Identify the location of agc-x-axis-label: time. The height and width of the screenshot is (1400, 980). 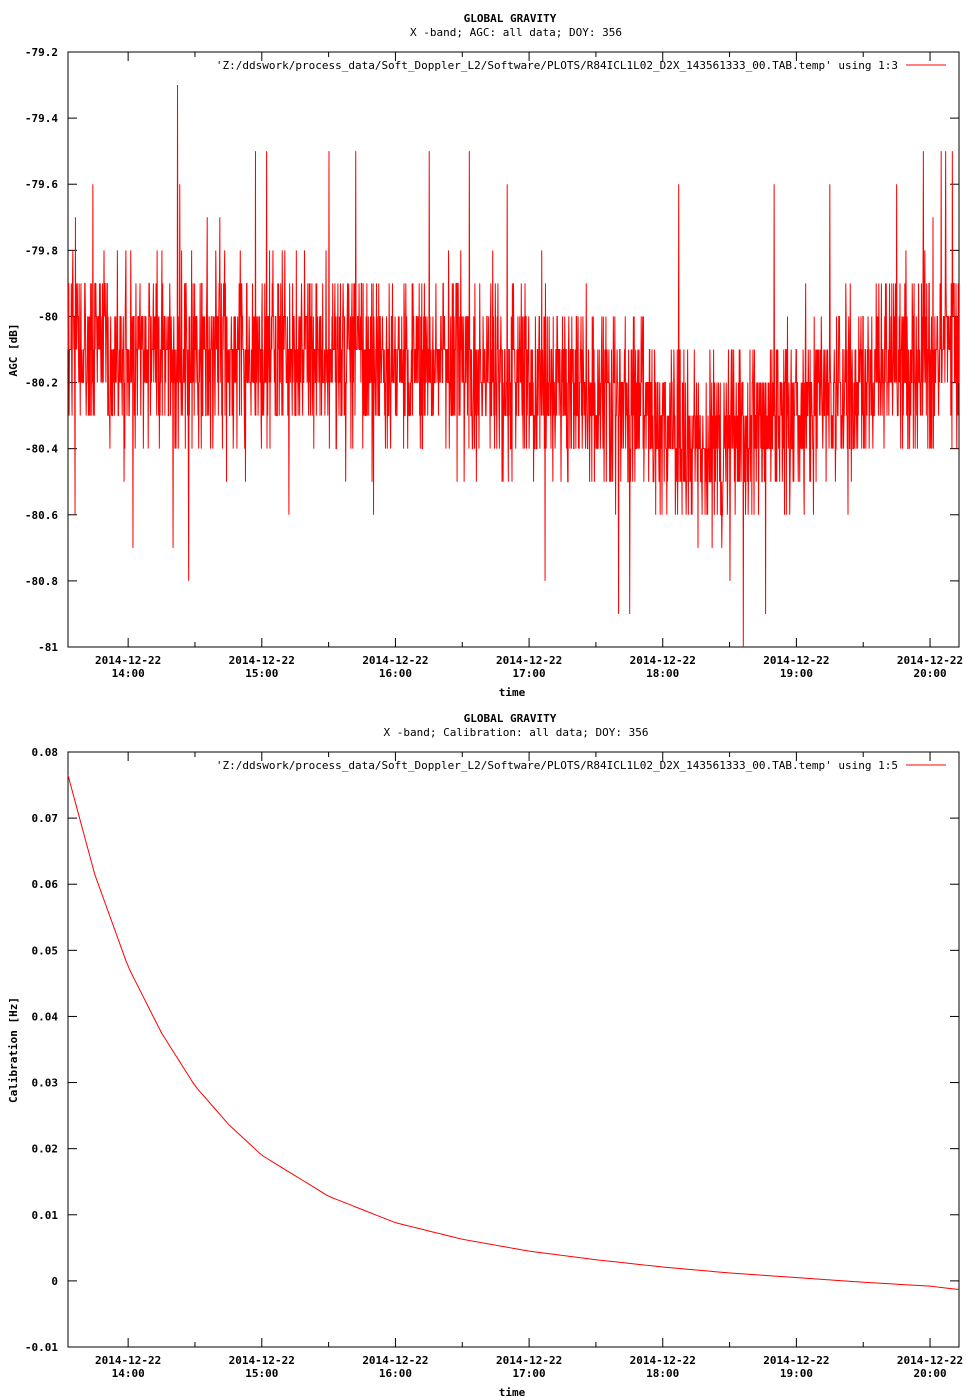
(512, 692).